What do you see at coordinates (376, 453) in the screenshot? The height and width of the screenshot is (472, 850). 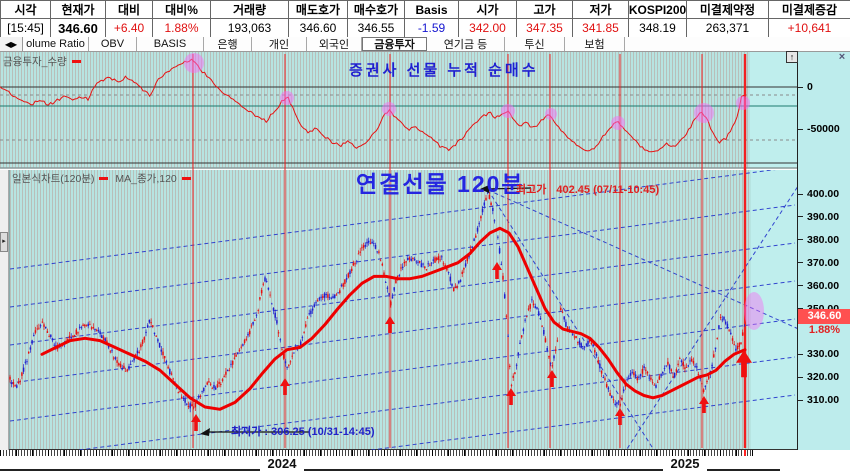 I see `time-ruler` at bounding box center [376, 453].